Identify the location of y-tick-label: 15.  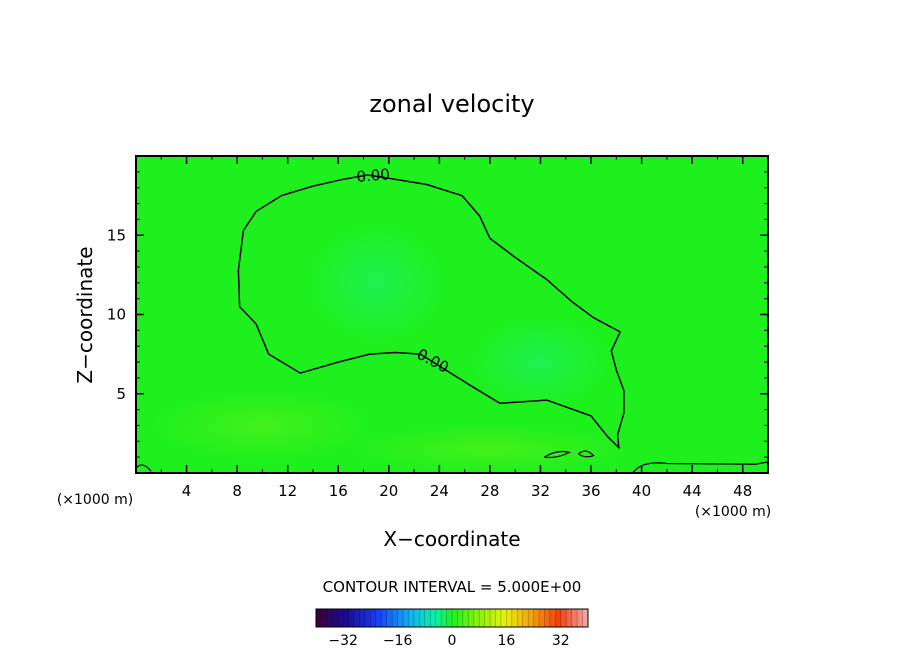
(116, 235).